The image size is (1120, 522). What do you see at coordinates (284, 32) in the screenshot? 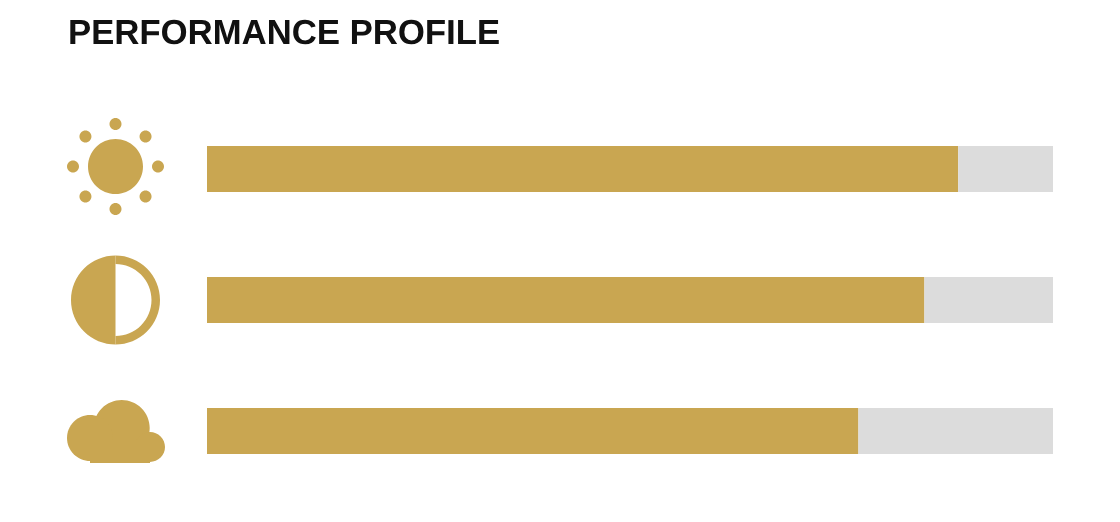
I see `chart-title: PERFORMANCE PROFILE` at bounding box center [284, 32].